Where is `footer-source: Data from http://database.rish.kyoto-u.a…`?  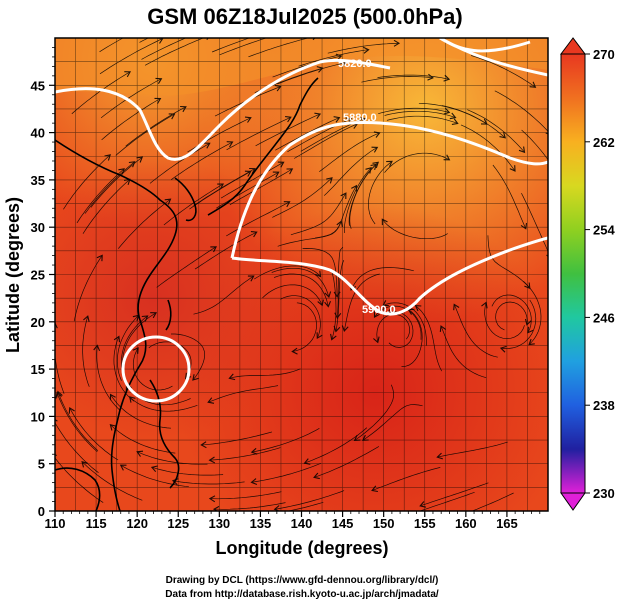 footer-source: Data from http://database.rish.kyoto-u.a… is located at coordinates (302, 594).